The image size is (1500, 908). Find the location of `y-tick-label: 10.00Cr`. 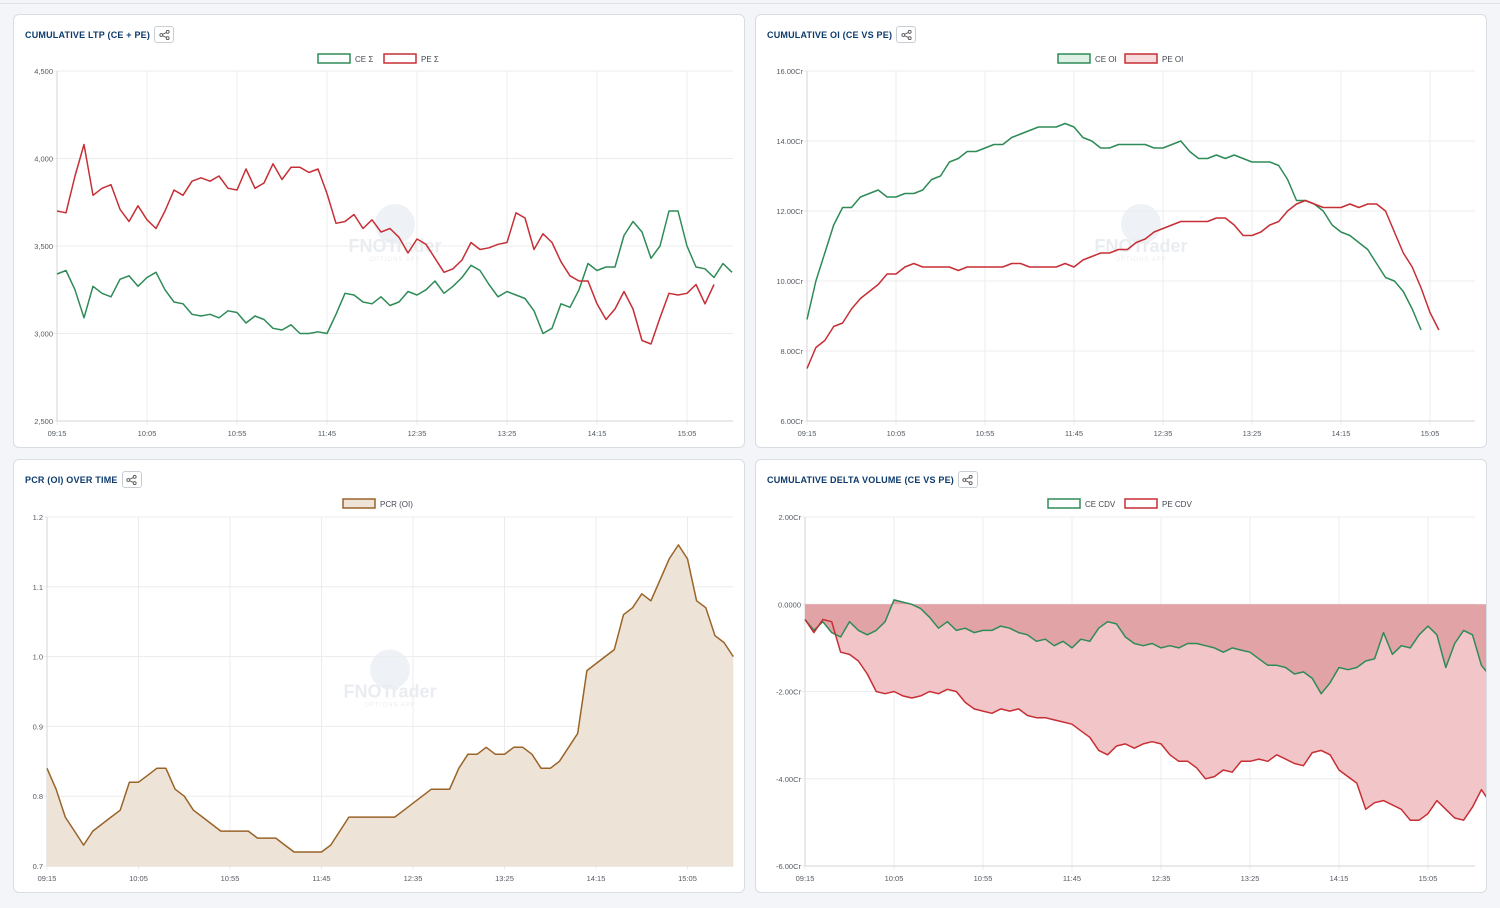

y-tick-label: 10.00Cr is located at coordinates (789, 281).